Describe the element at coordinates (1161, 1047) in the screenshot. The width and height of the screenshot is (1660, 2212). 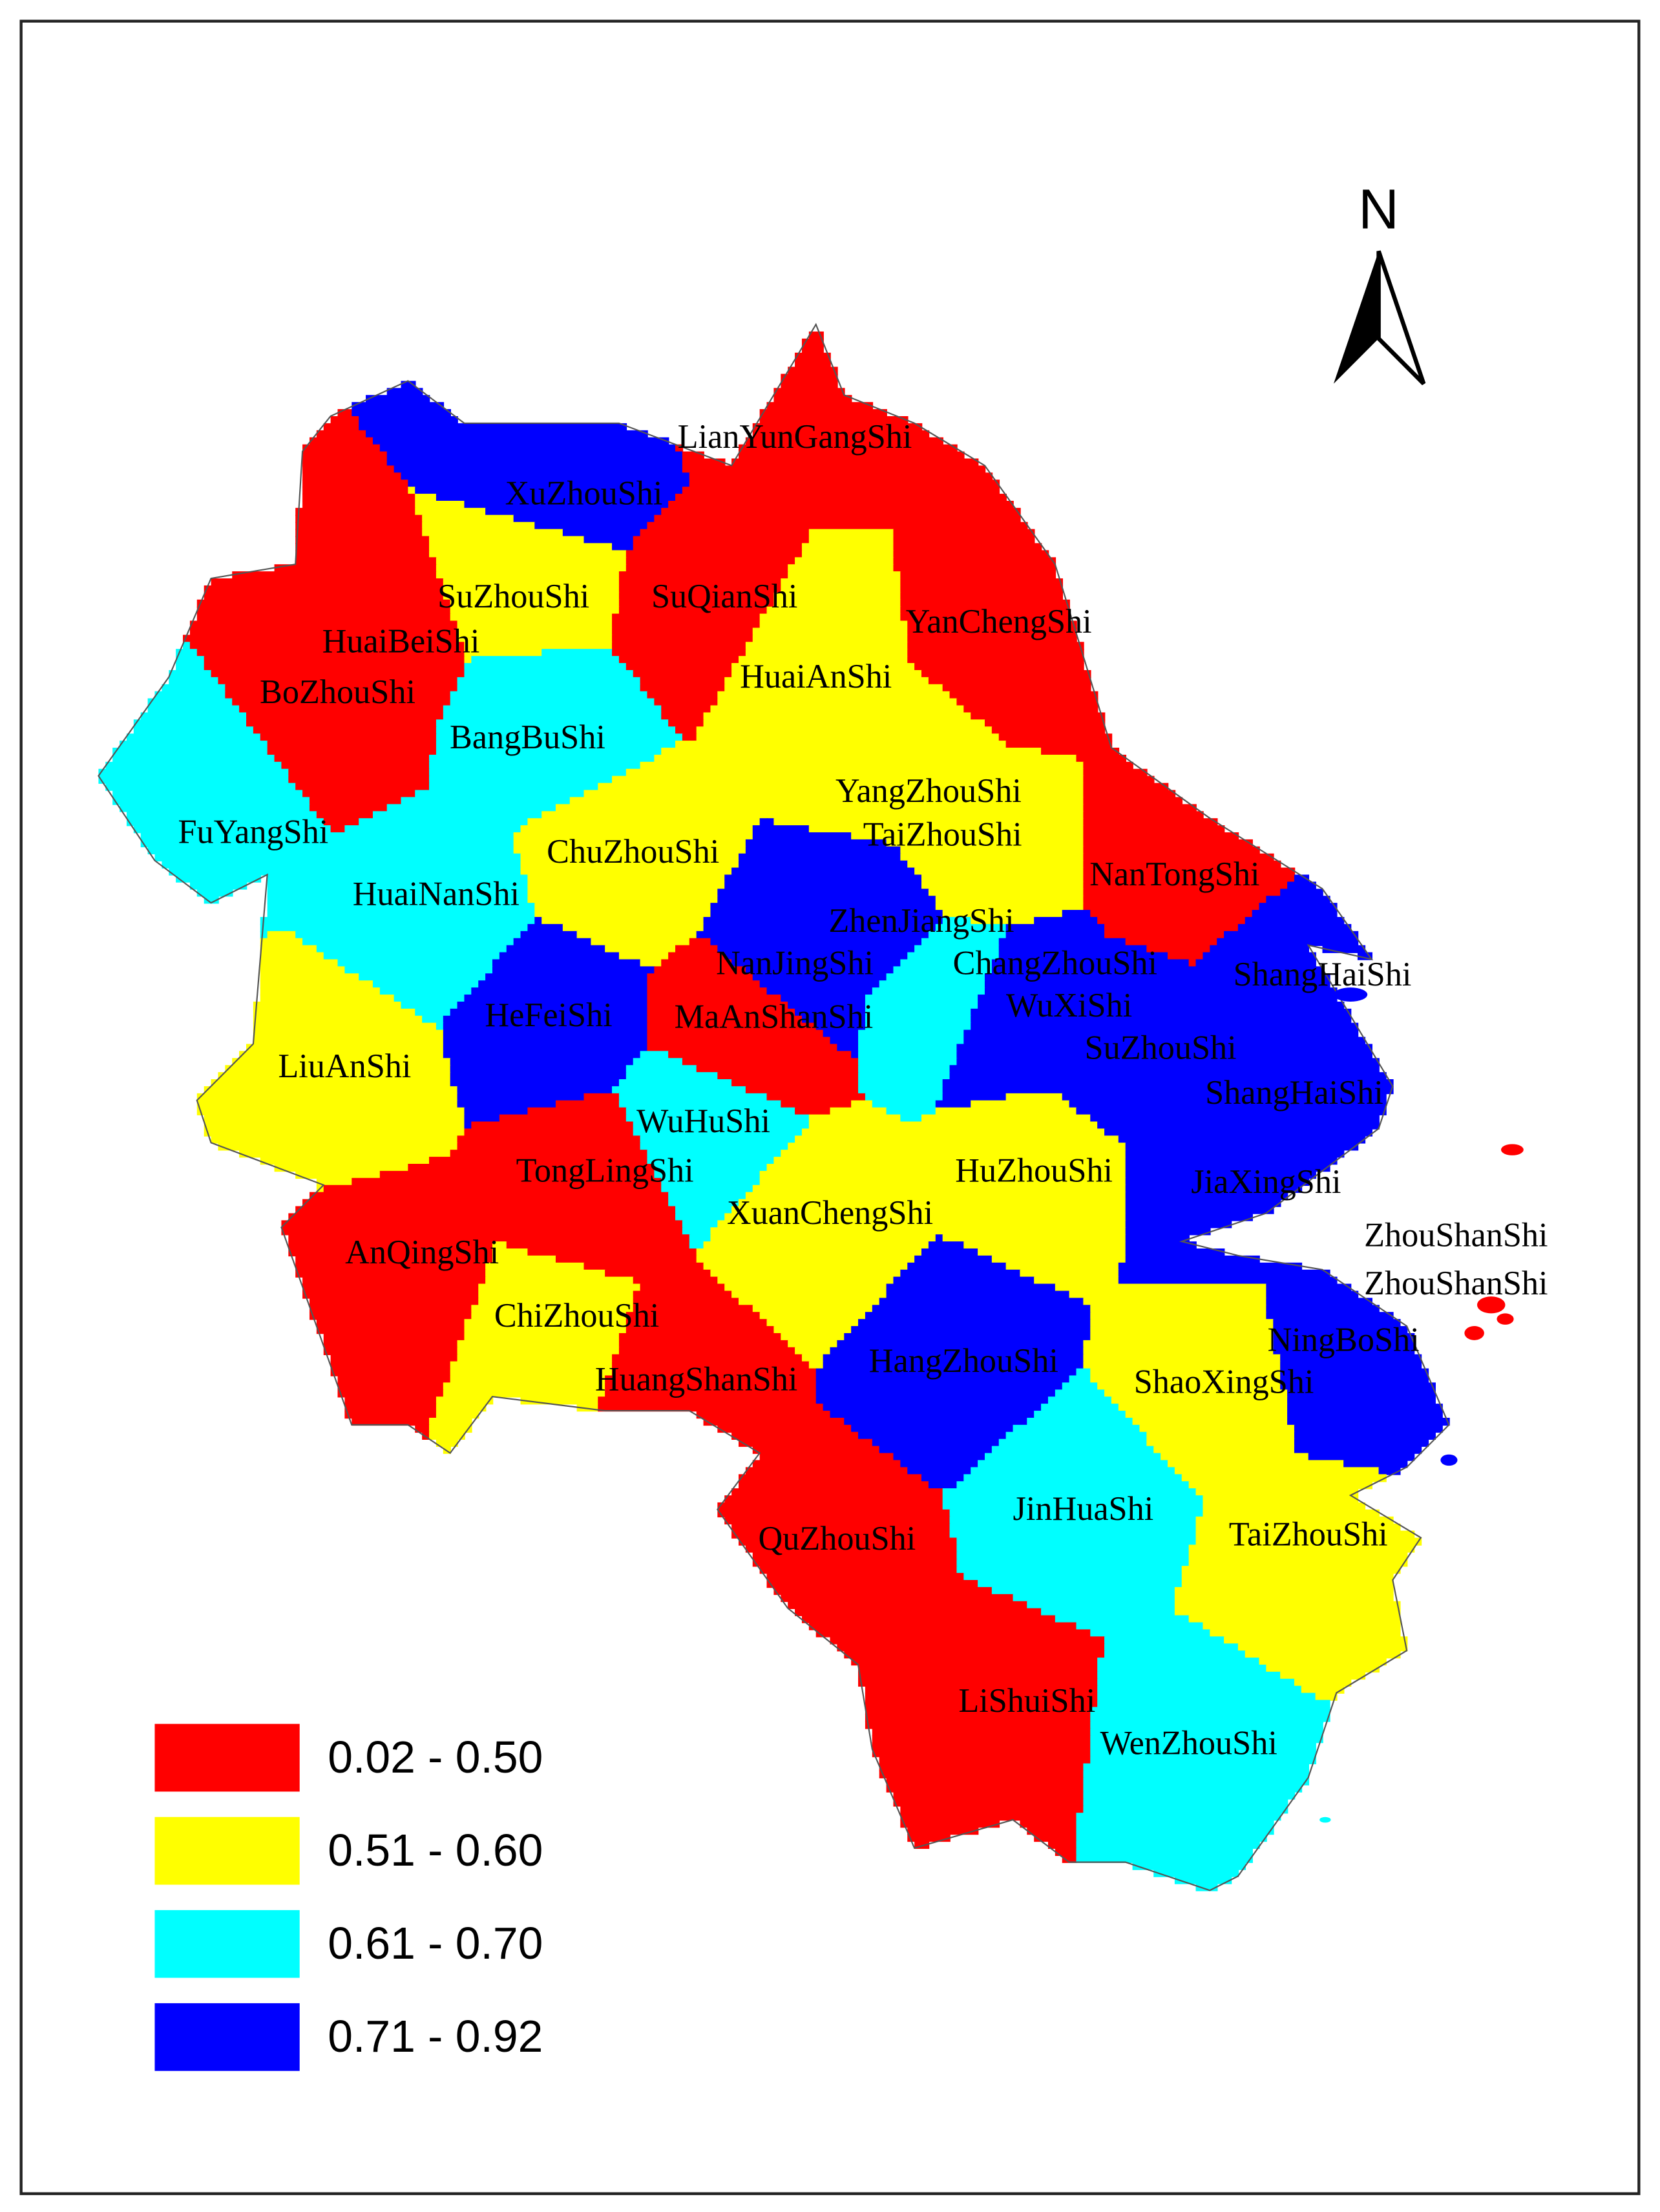
I see `region-label: SuZhouShi` at that location.